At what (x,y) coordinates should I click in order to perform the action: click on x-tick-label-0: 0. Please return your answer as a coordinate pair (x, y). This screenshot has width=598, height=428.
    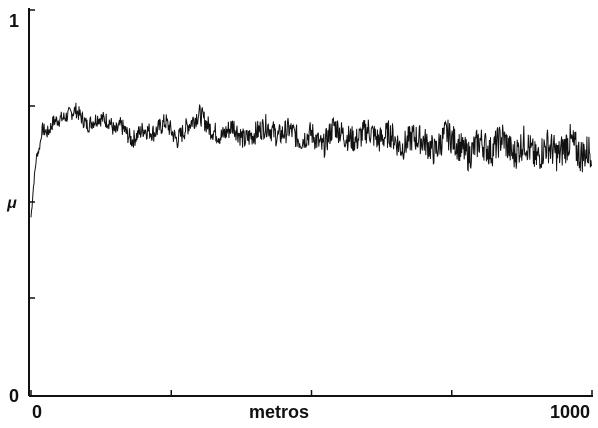
    Looking at the image, I should click on (37, 412).